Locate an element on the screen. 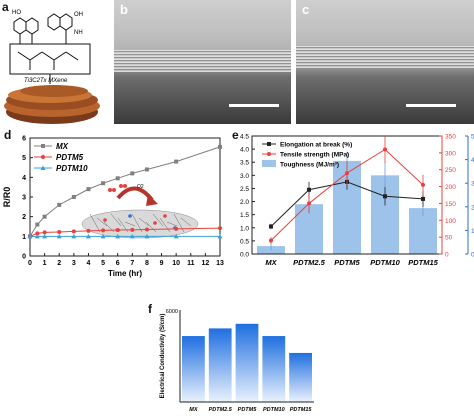 The height and width of the screenshot is (419, 474). legend-label: Tensile strength (MPa) is located at coordinates (314, 155).